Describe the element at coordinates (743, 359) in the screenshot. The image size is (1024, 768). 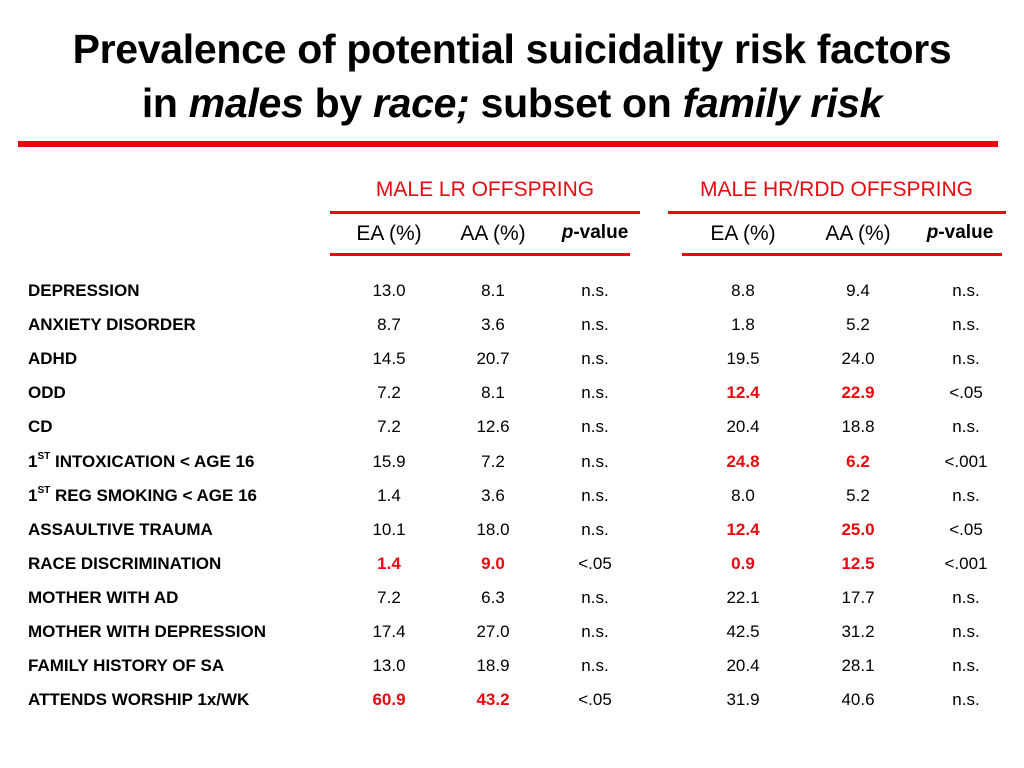
I see `cell-hr-ea: 19.5` at that location.